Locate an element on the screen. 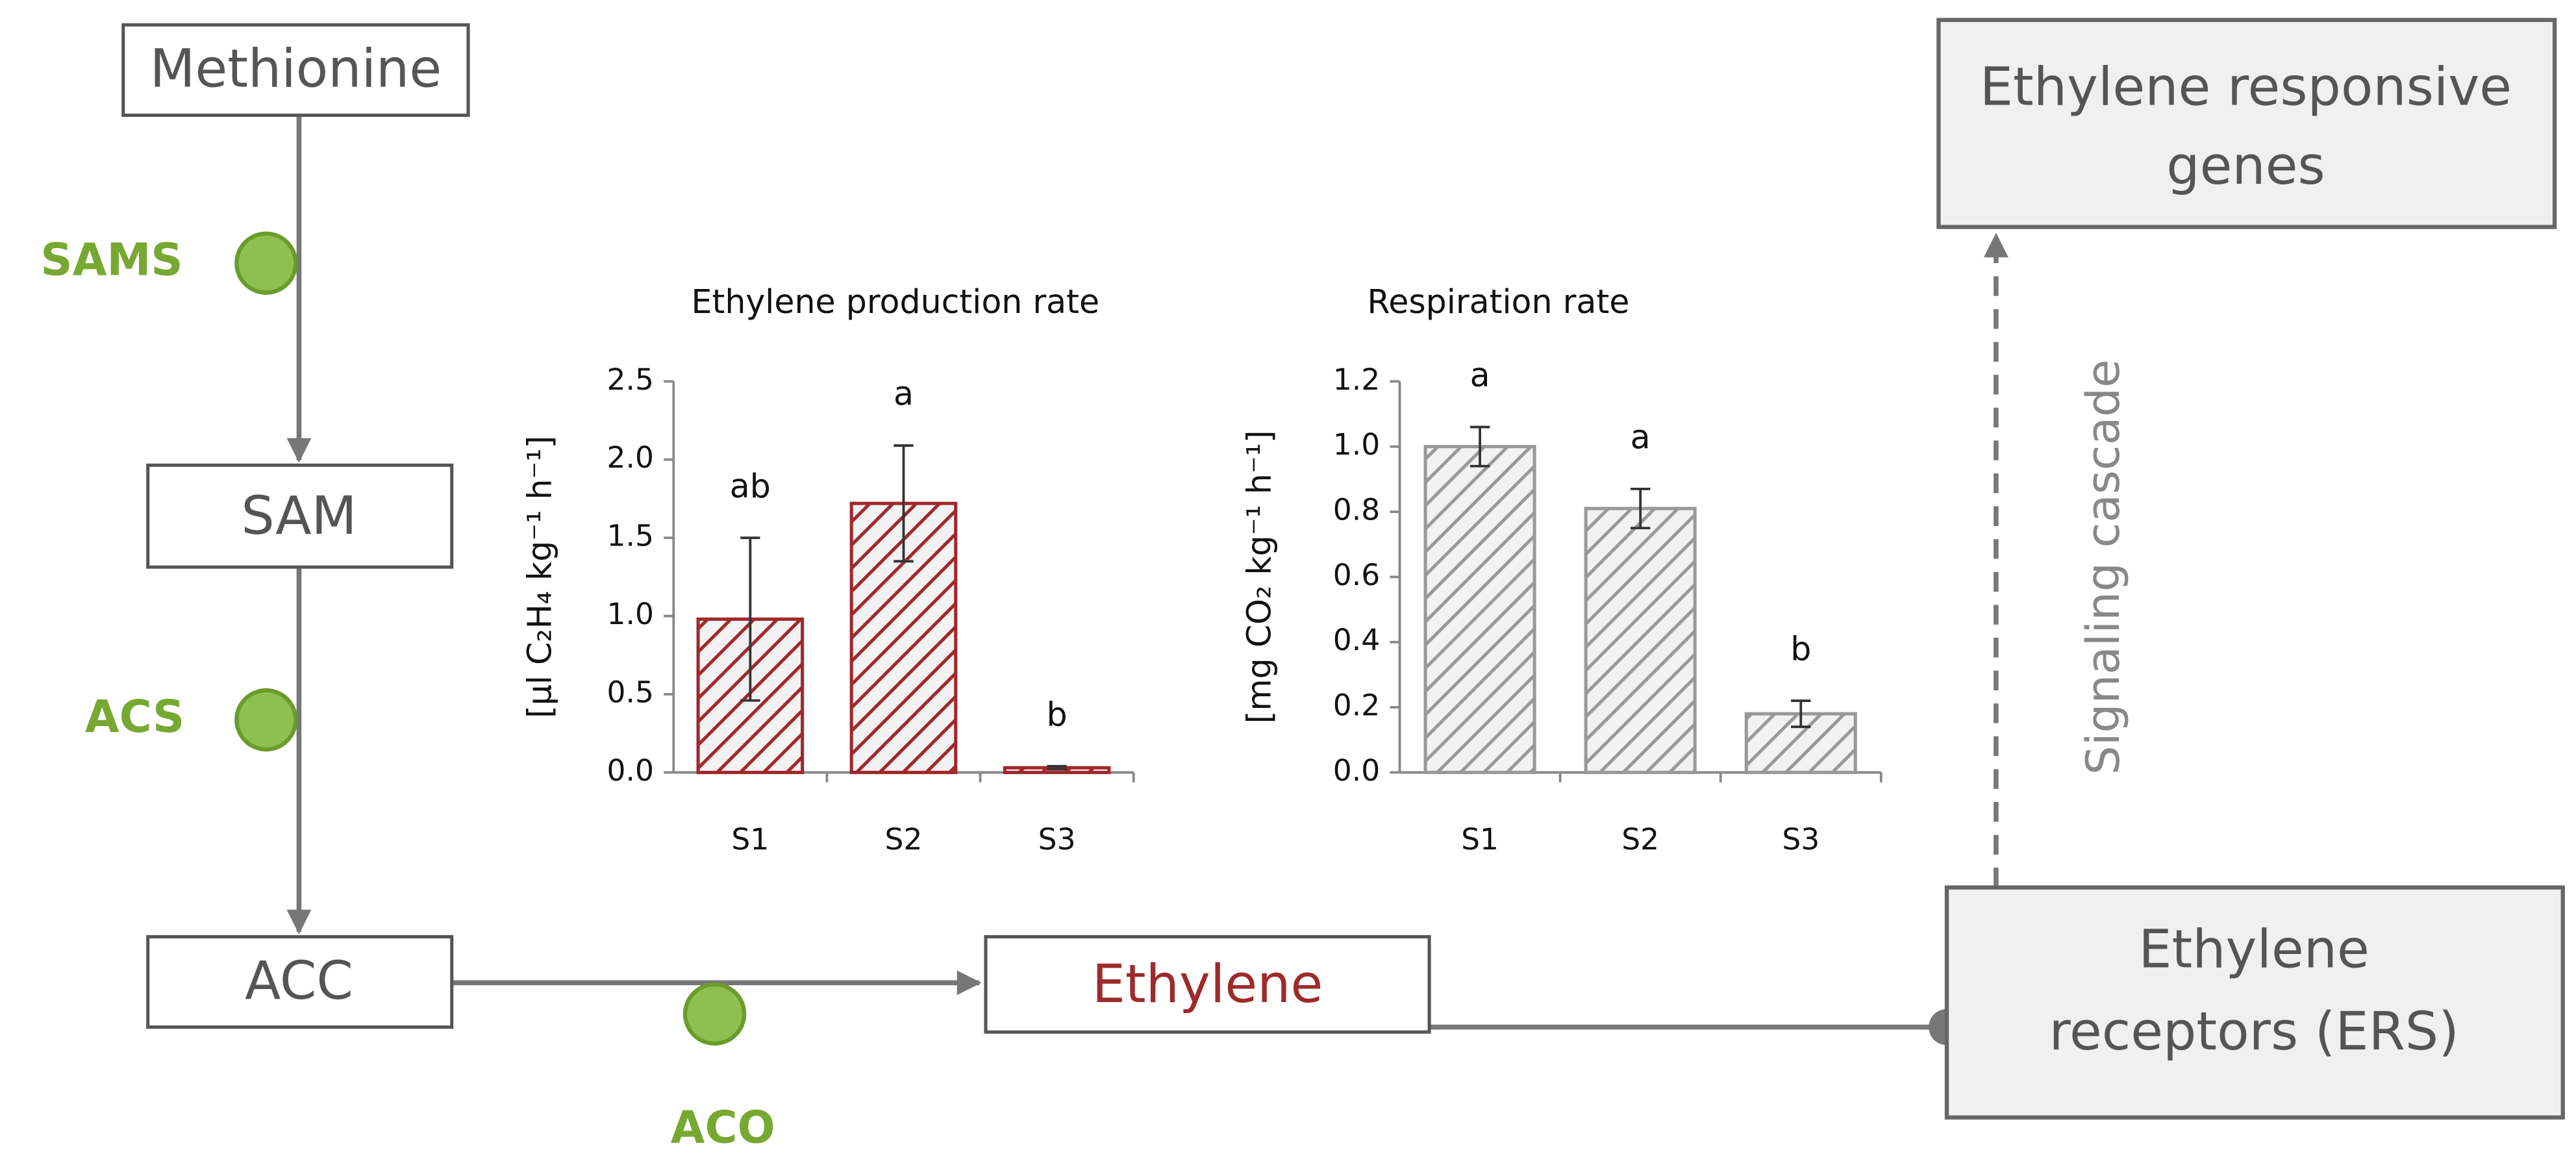 The height and width of the screenshot is (1167, 2576). chart-title: Ethylene production rate is located at coordinates (896, 301).